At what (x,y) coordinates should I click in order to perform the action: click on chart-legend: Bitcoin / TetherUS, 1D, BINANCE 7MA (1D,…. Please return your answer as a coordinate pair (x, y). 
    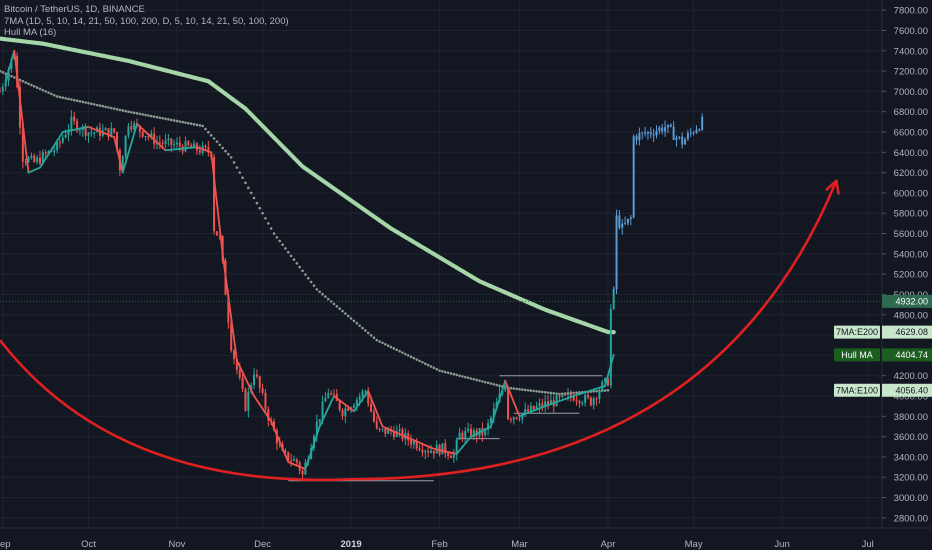
    Looking at the image, I should click on (146, 21).